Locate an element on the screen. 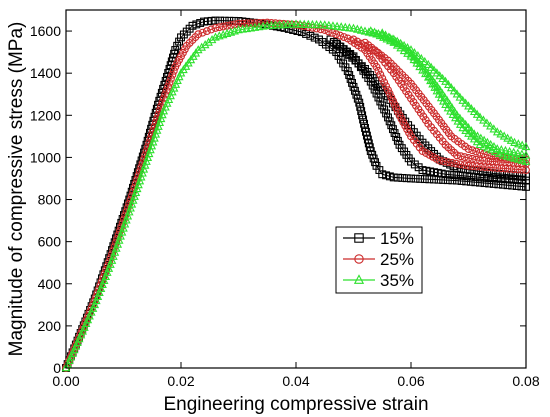  legend: 15% 25% 35% is located at coordinates (379, 260).